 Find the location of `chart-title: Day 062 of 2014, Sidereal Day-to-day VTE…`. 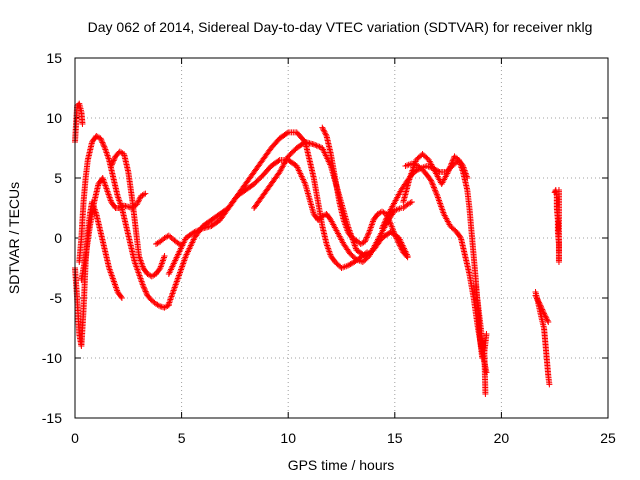

chart-title: Day 062 of 2014, Sidereal Day-to-day VTE… is located at coordinates (340, 27).